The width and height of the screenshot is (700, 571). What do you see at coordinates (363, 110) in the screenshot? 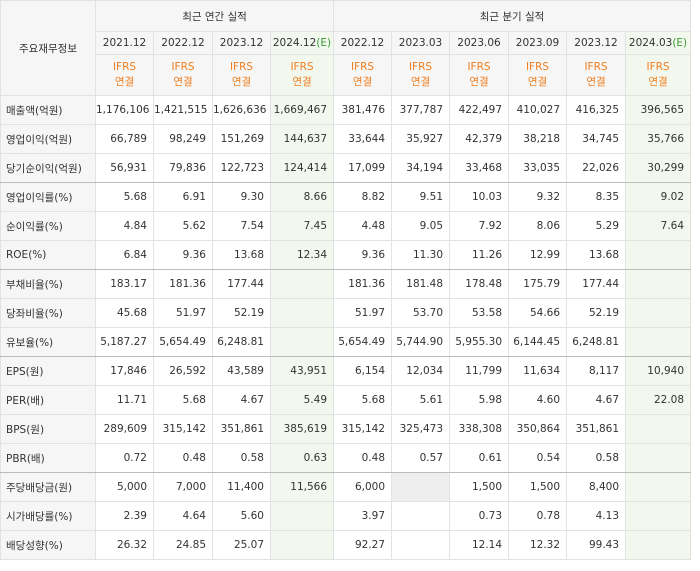
I see `value-cell: 381,476` at bounding box center [363, 110].